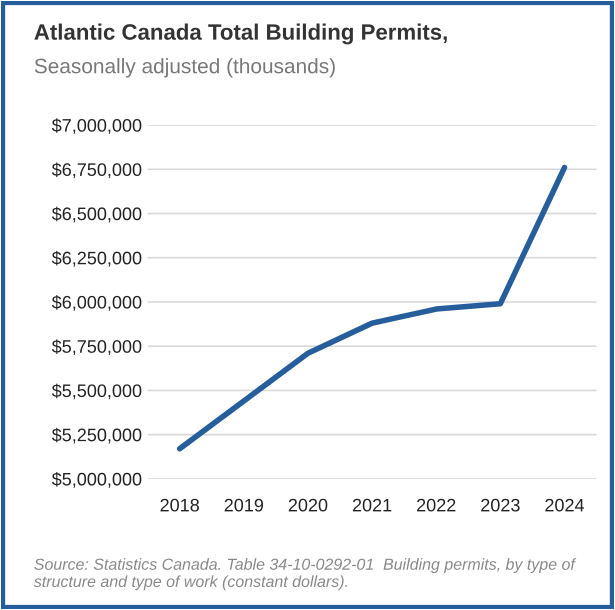 The width and height of the screenshot is (615, 610). I want to click on y-tick-label: $5,000,000, so click(97, 480).